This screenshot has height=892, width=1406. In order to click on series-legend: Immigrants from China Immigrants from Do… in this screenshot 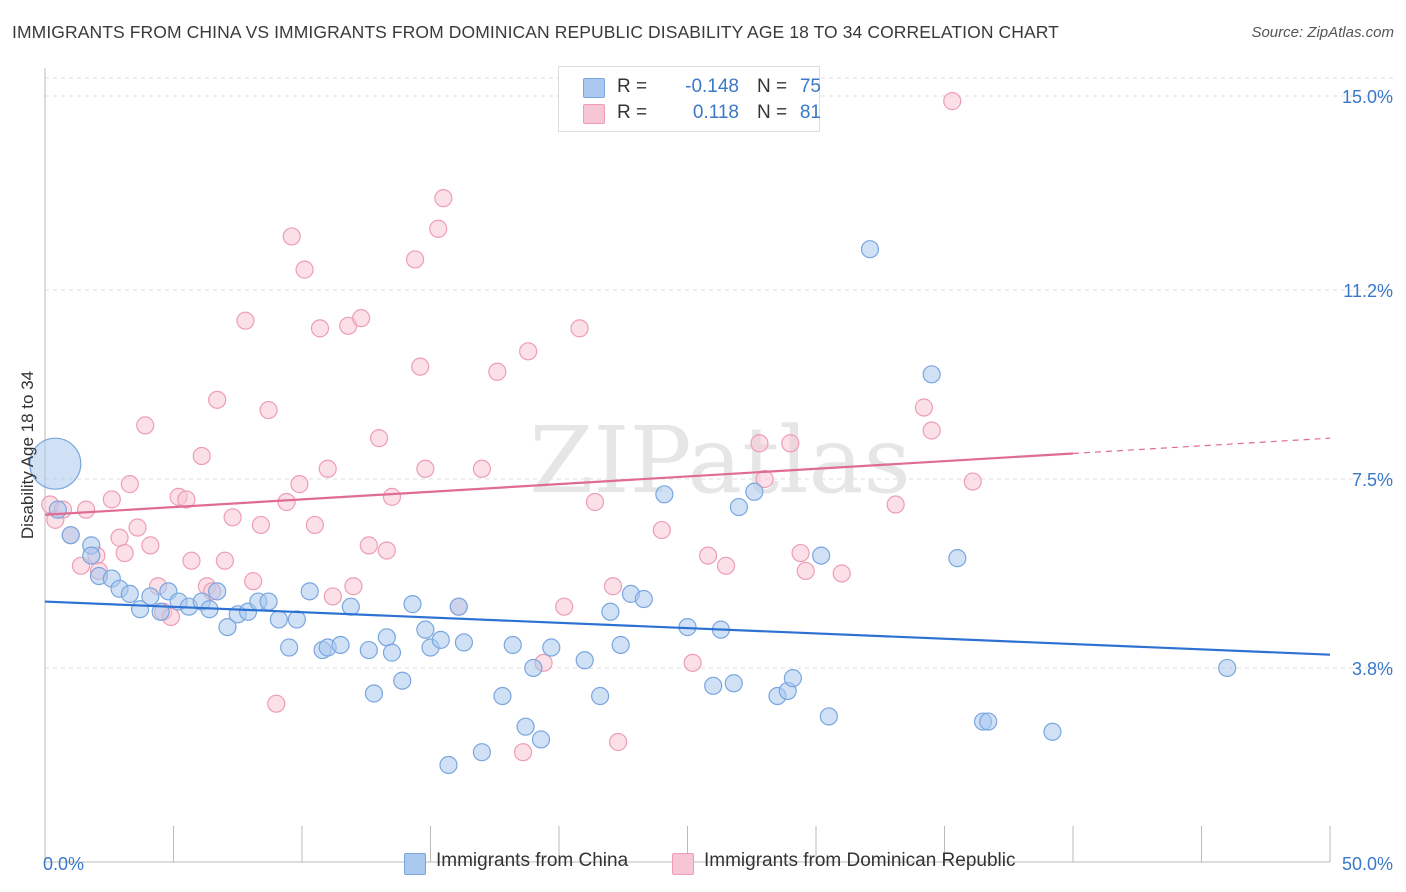, I will do `click(703, 864)`.